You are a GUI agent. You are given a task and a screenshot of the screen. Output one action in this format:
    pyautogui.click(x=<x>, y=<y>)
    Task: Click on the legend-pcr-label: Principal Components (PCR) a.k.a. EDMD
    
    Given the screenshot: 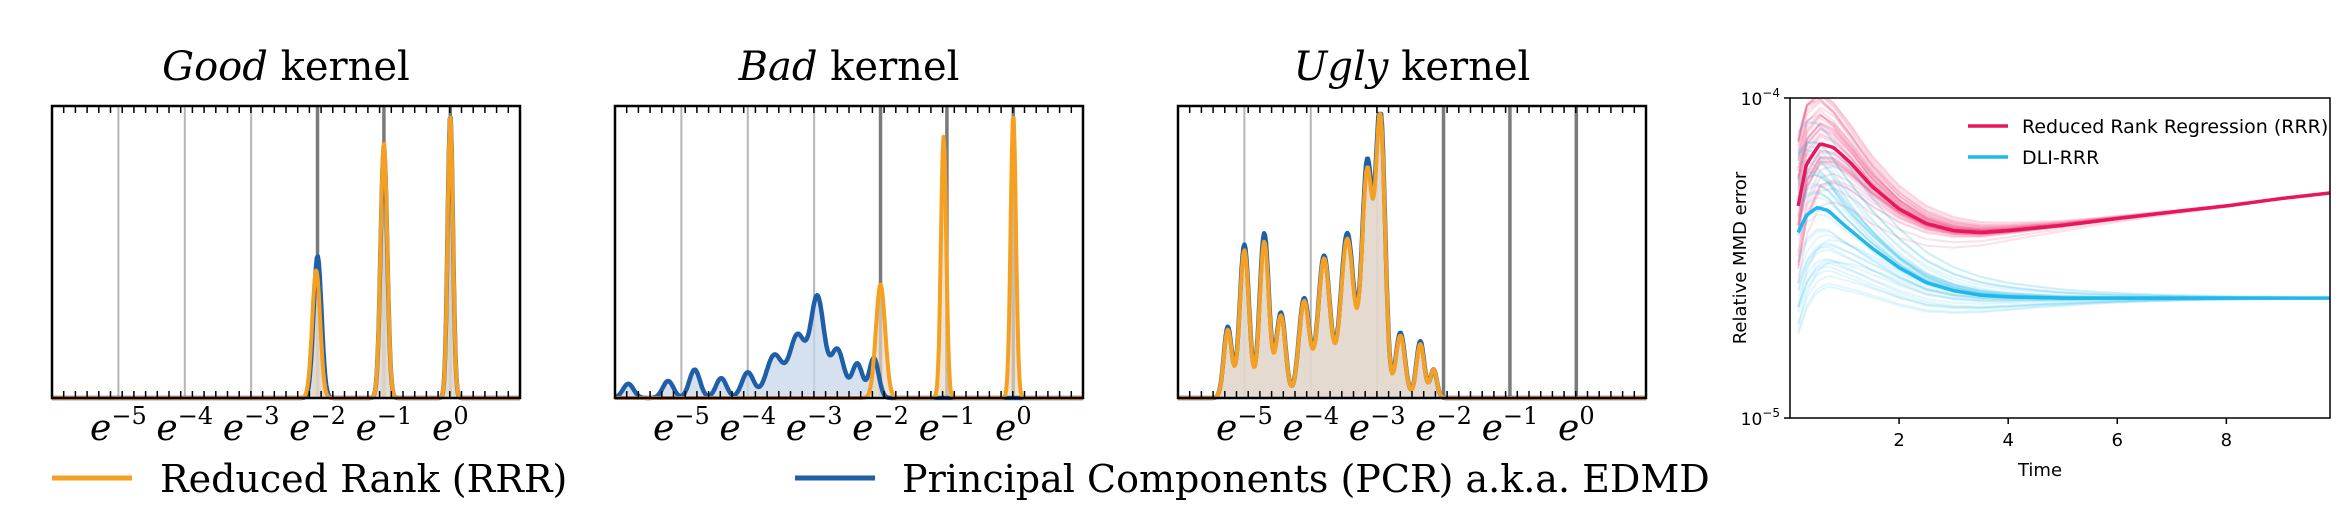 What is the action you would take?
    pyautogui.click(x=1306, y=479)
    